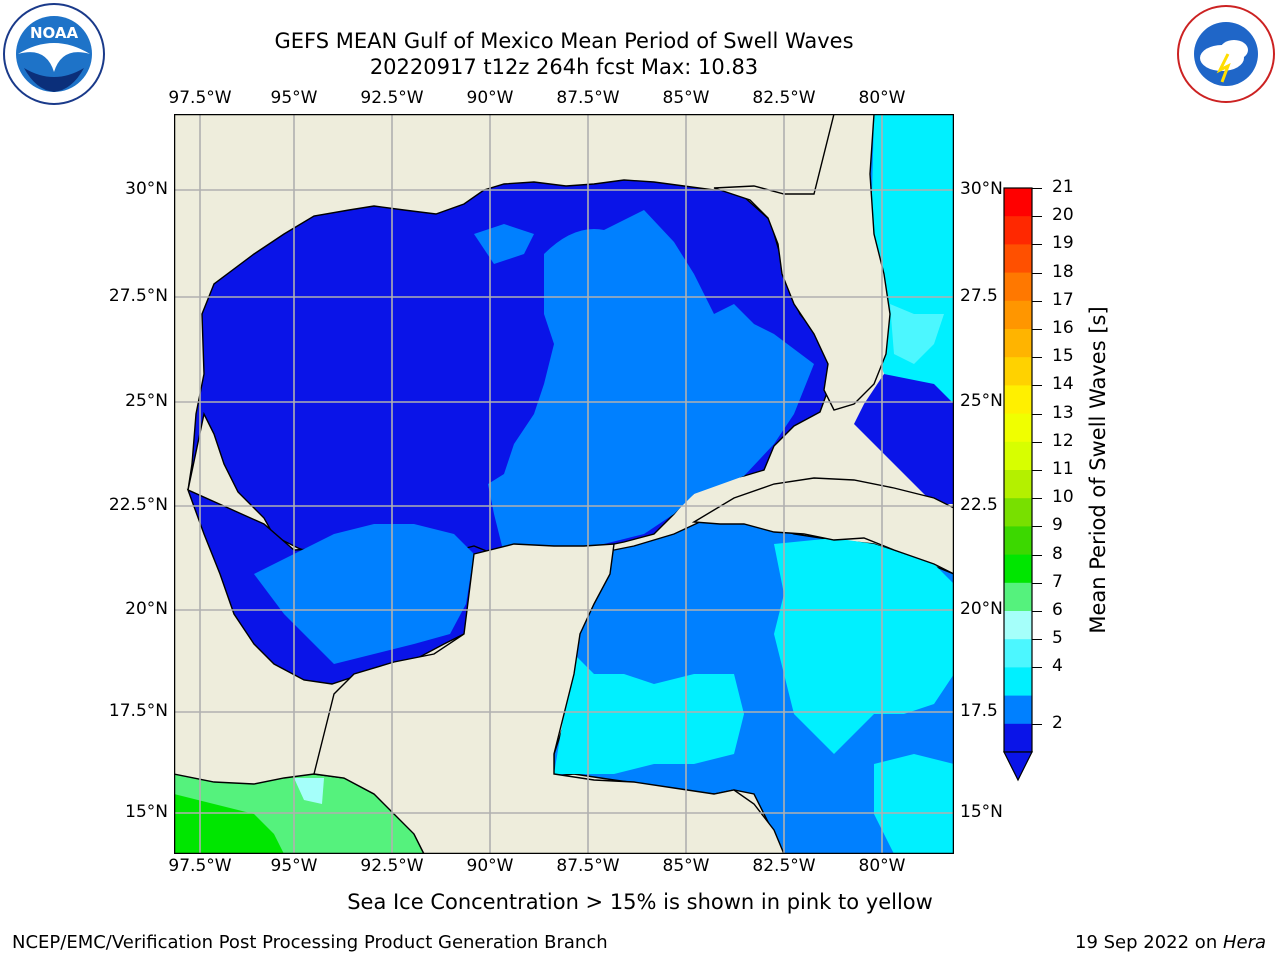 This screenshot has height=960, width=1280. Describe the element at coordinates (54, 33) in the screenshot. I see `noaa-logo-text: NOAA` at that location.